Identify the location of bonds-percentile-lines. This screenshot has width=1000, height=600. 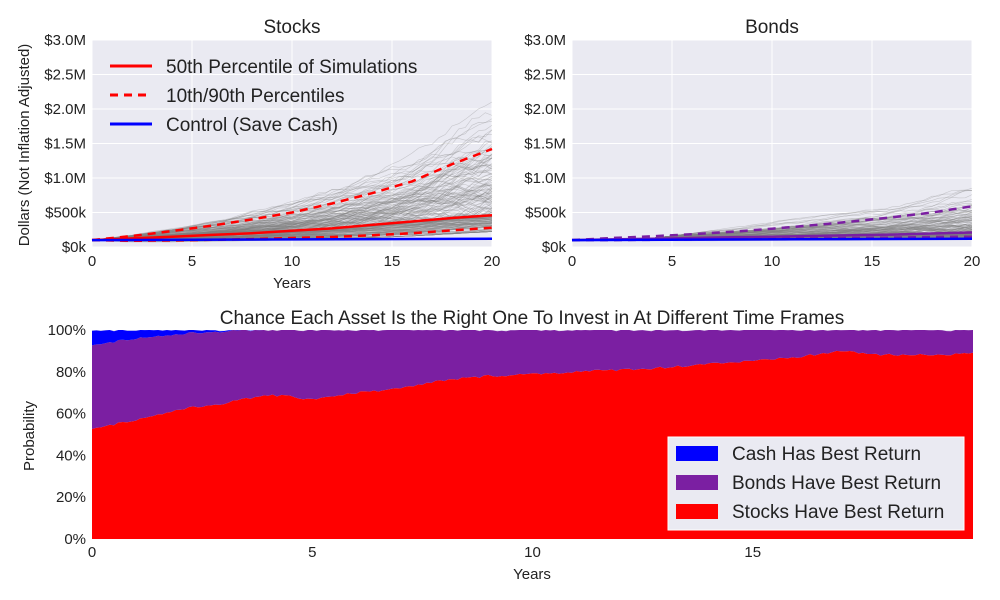
(772, 223).